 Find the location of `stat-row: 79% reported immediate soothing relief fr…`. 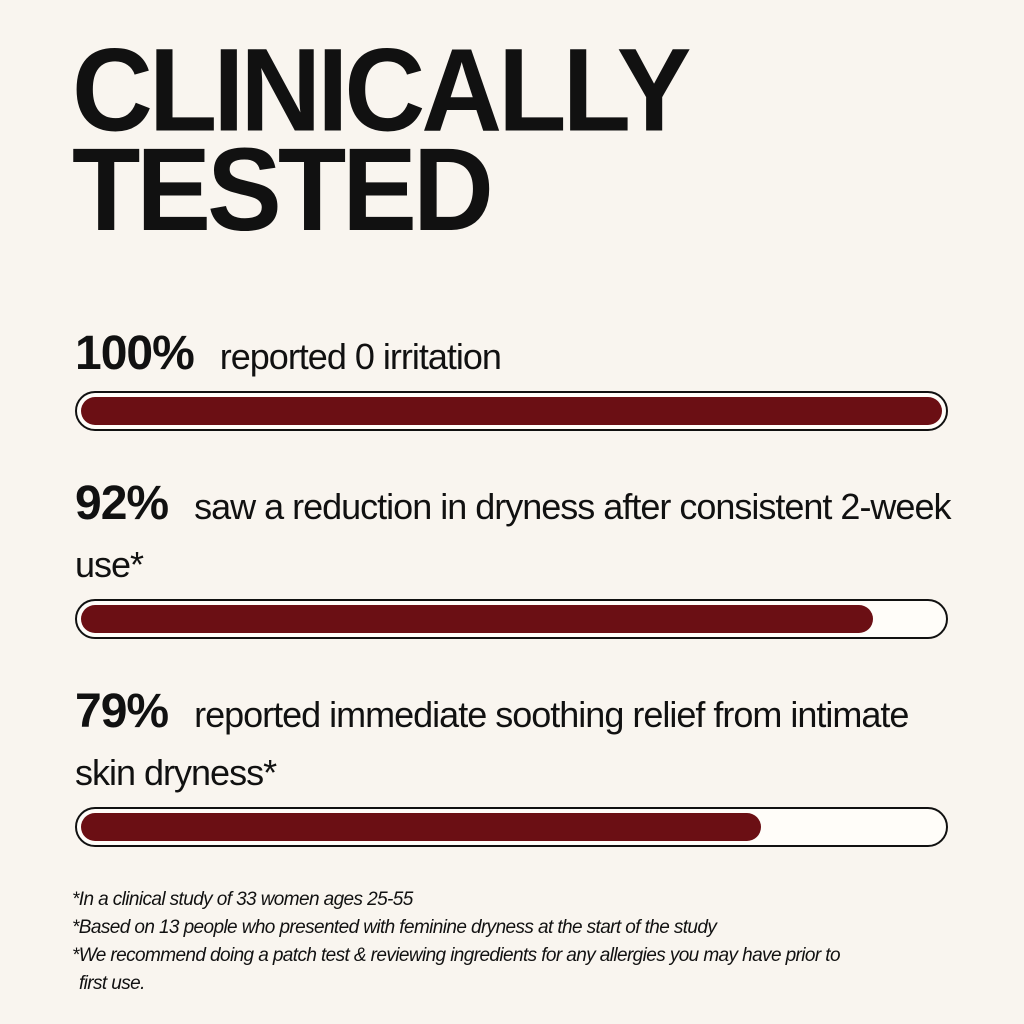

stat-row: 79% reported immediate soothing relief fr… is located at coordinates (511, 765).